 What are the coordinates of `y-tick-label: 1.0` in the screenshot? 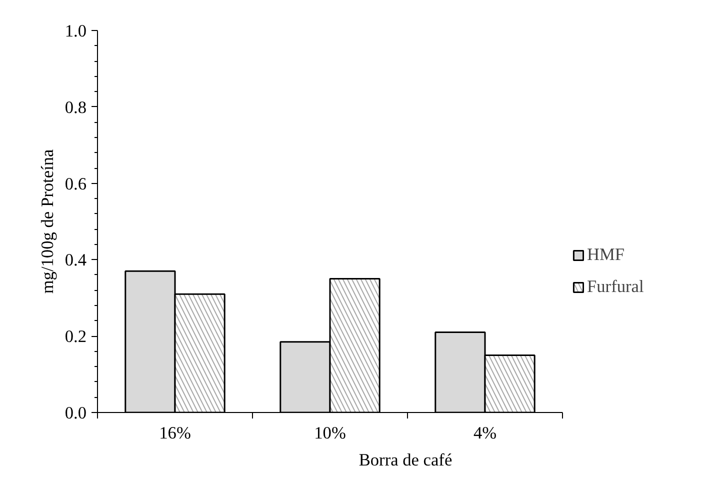 It's located at (75, 31).